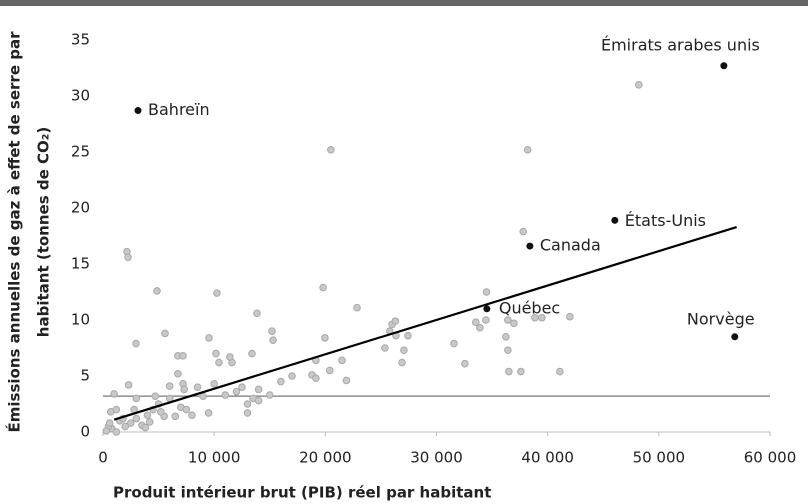 Image resolution: width=808 pixels, height=504 pixels. What do you see at coordinates (80, 264) in the screenshot?
I see `y-tick-label: 15` at bounding box center [80, 264].